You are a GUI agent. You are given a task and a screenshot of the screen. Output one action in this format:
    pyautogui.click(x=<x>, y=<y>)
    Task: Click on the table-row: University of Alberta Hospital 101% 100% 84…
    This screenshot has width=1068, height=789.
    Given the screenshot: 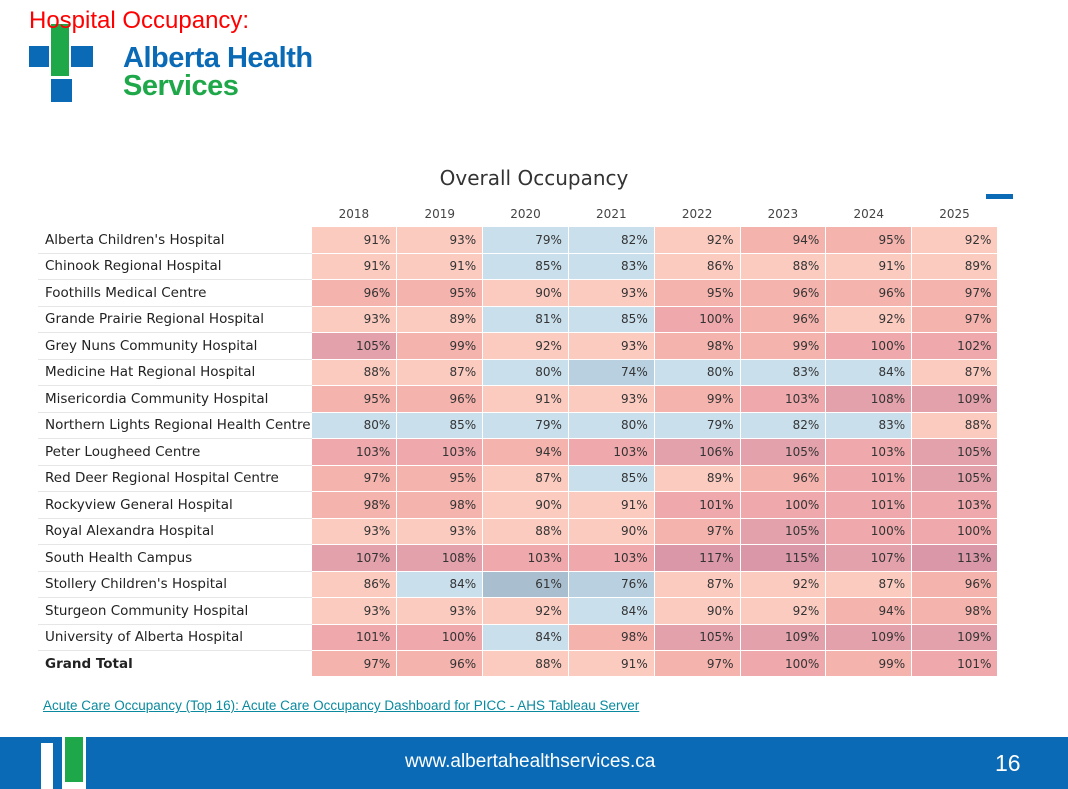 What is the action you would take?
    pyautogui.click(x=518, y=637)
    